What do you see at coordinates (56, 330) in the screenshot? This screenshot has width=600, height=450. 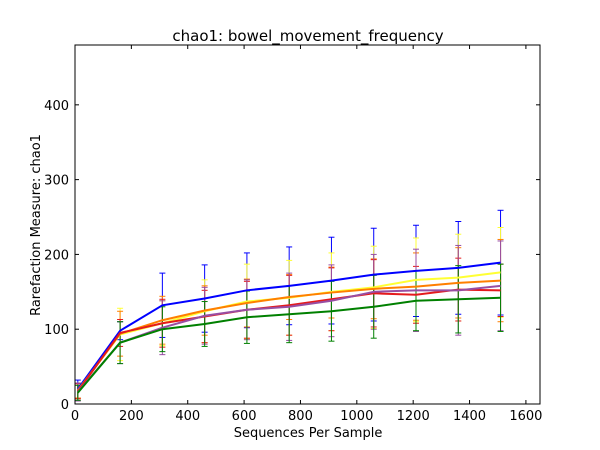 I see `y-tick-label: 100` at bounding box center [56, 330].